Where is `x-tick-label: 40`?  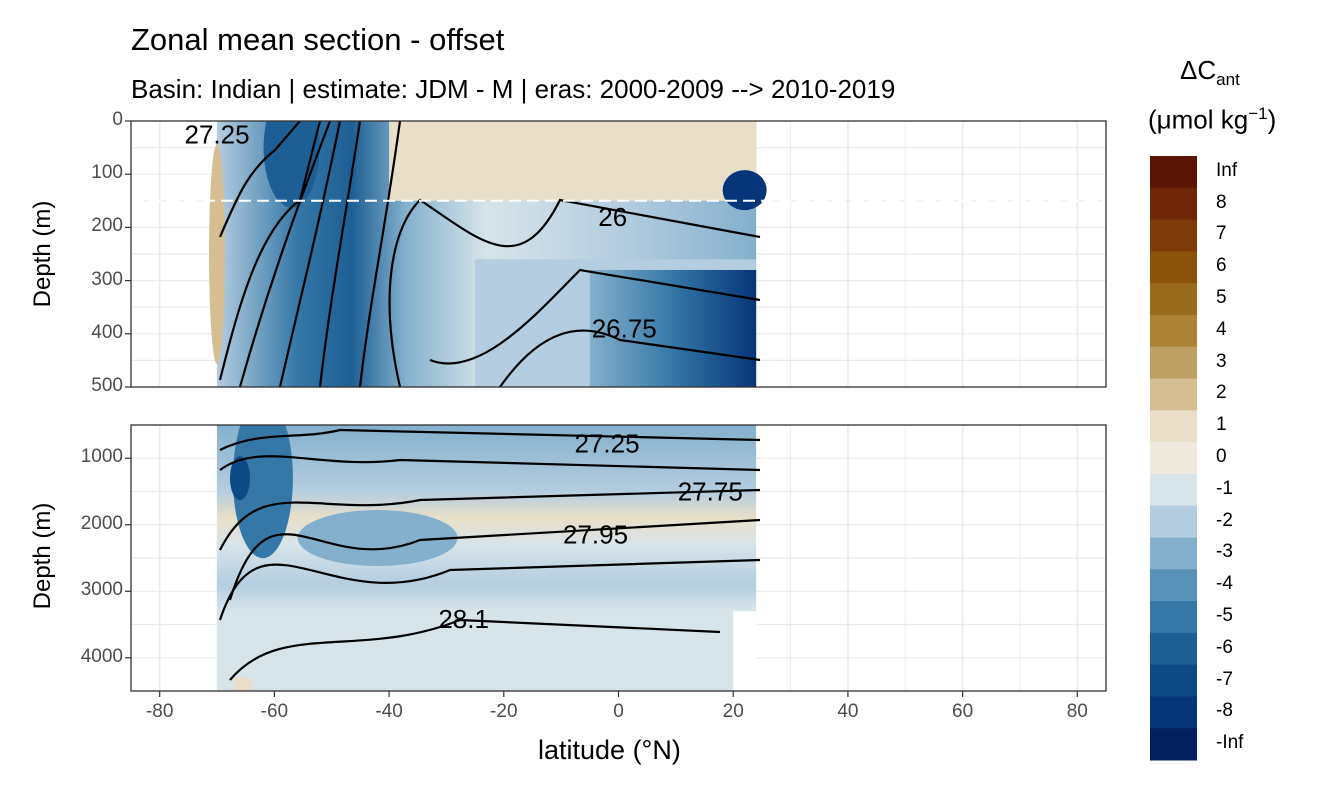
x-tick-label: 40 is located at coordinates (848, 711).